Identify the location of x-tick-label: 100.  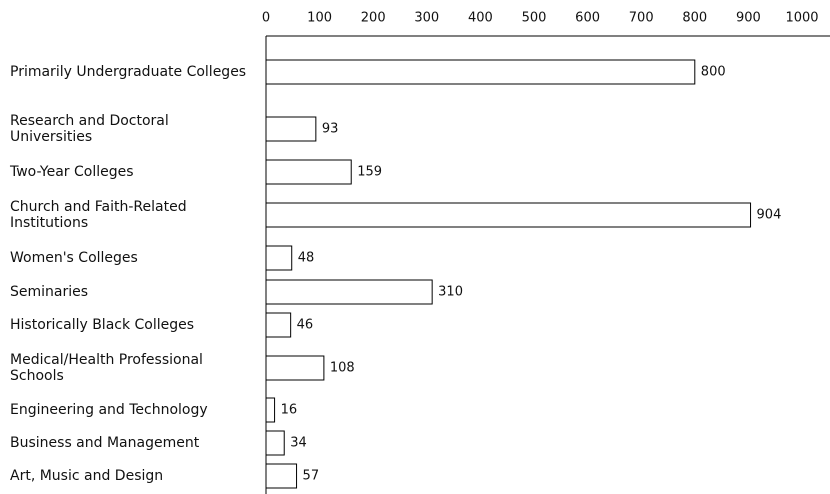
(319, 18).